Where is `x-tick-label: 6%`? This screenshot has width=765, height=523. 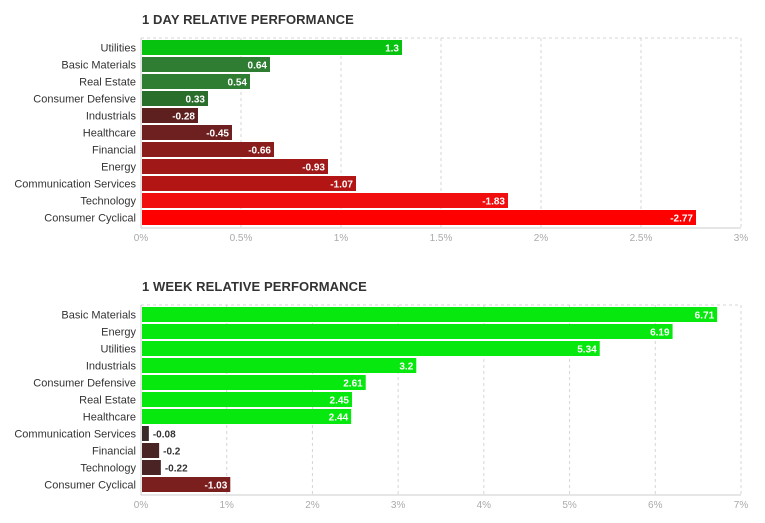
x-tick-label: 6% is located at coordinates (655, 505).